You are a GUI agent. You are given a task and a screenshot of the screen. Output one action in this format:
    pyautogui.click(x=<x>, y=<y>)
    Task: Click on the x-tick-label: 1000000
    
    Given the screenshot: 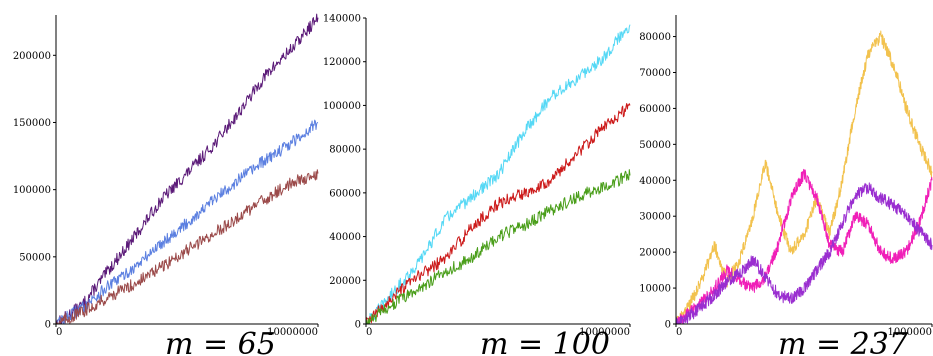 What is the action you would take?
    pyautogui.click(x=909, y=332)
    